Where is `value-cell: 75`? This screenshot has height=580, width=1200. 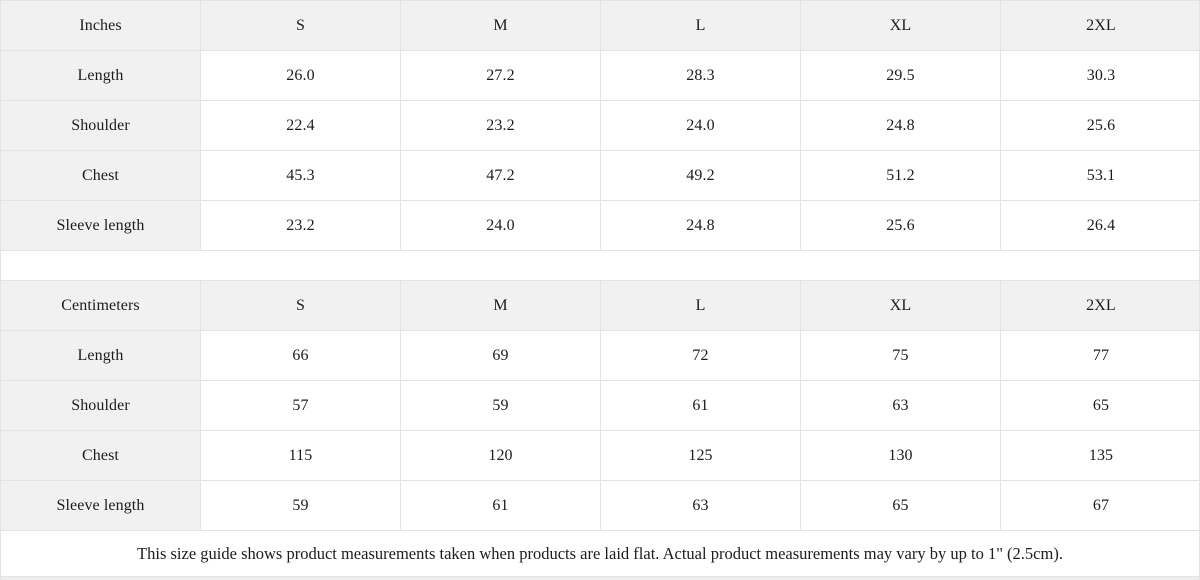 value-cell: 75 is located at coordinates (901, 355).